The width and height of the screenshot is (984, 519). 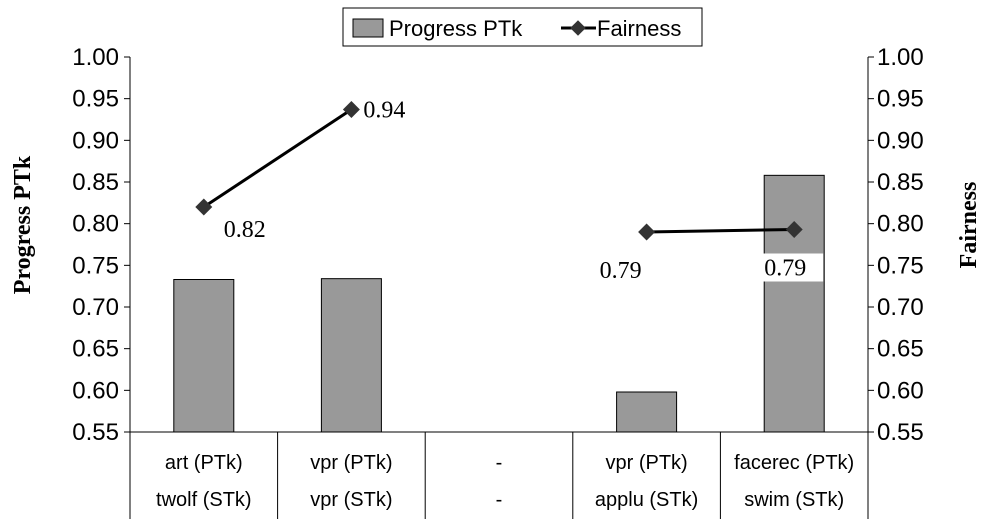 What do you see at coordinates (95, 432) in the screenshot?
I see `y-tick-label-left: 0.55` at bounding box center [95, 432].